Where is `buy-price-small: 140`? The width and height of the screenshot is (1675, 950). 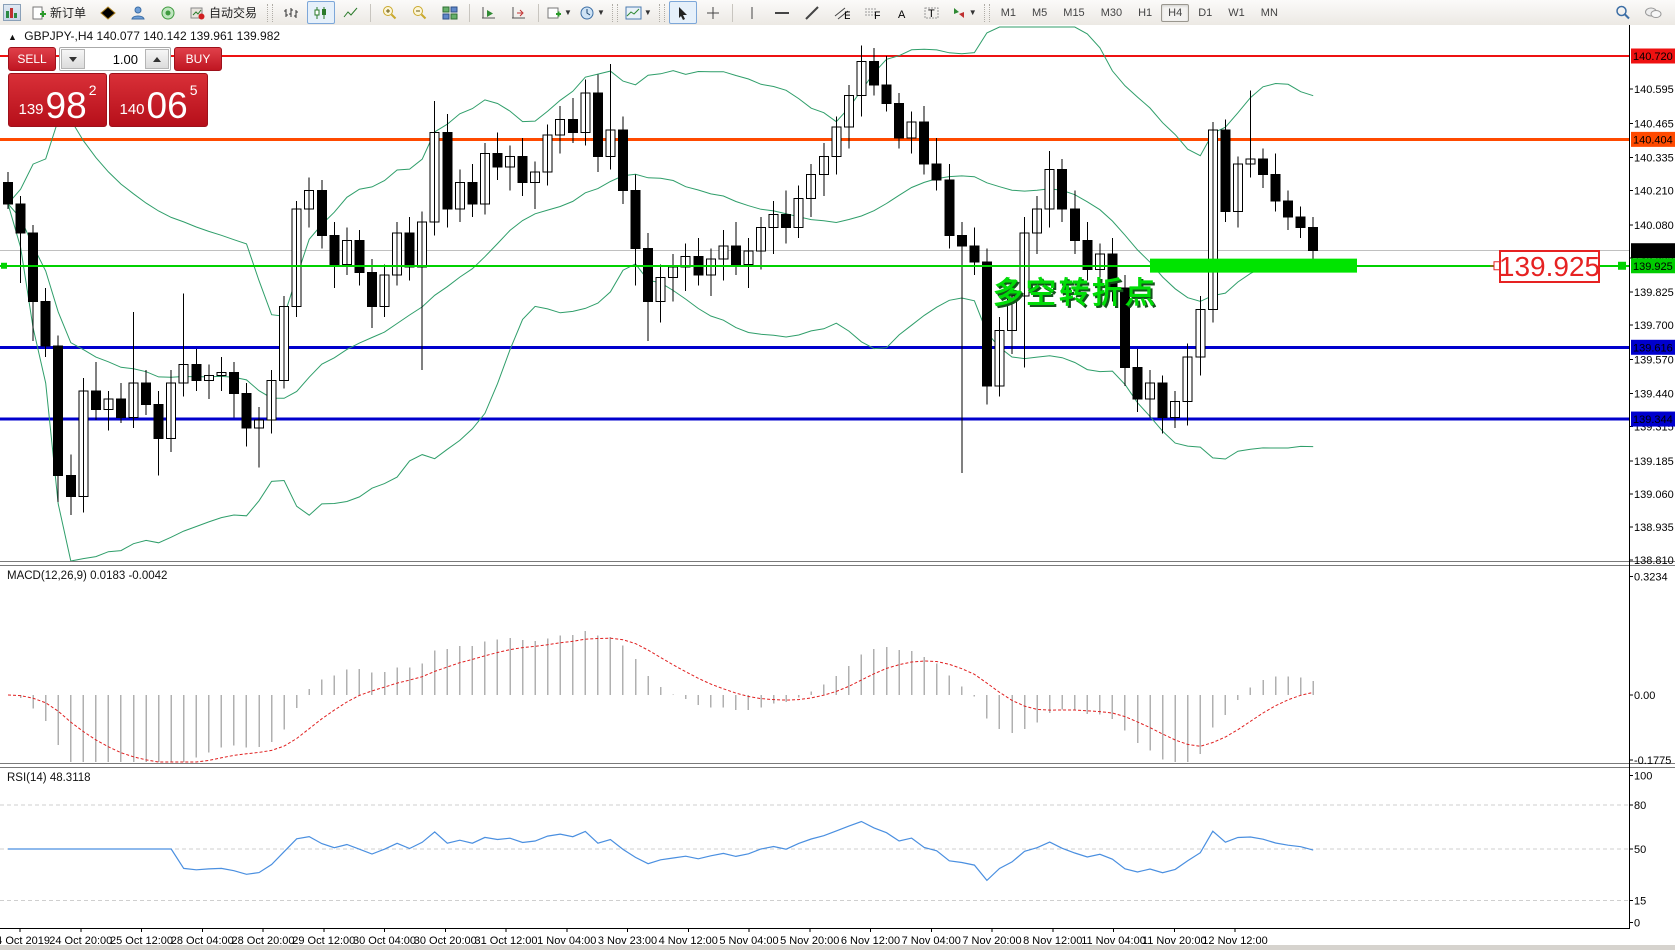
buy-price-small: 140 is located at coordinates (132, 109).